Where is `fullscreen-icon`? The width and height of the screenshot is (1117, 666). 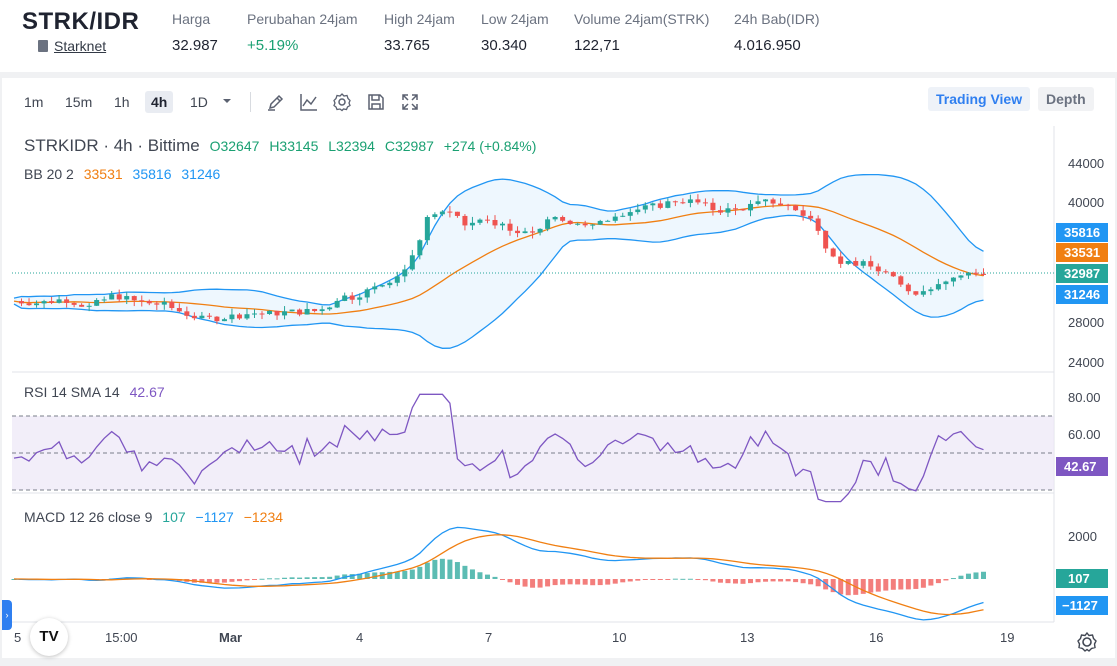 fullscreen-icon is located at coordinates (410, 102).